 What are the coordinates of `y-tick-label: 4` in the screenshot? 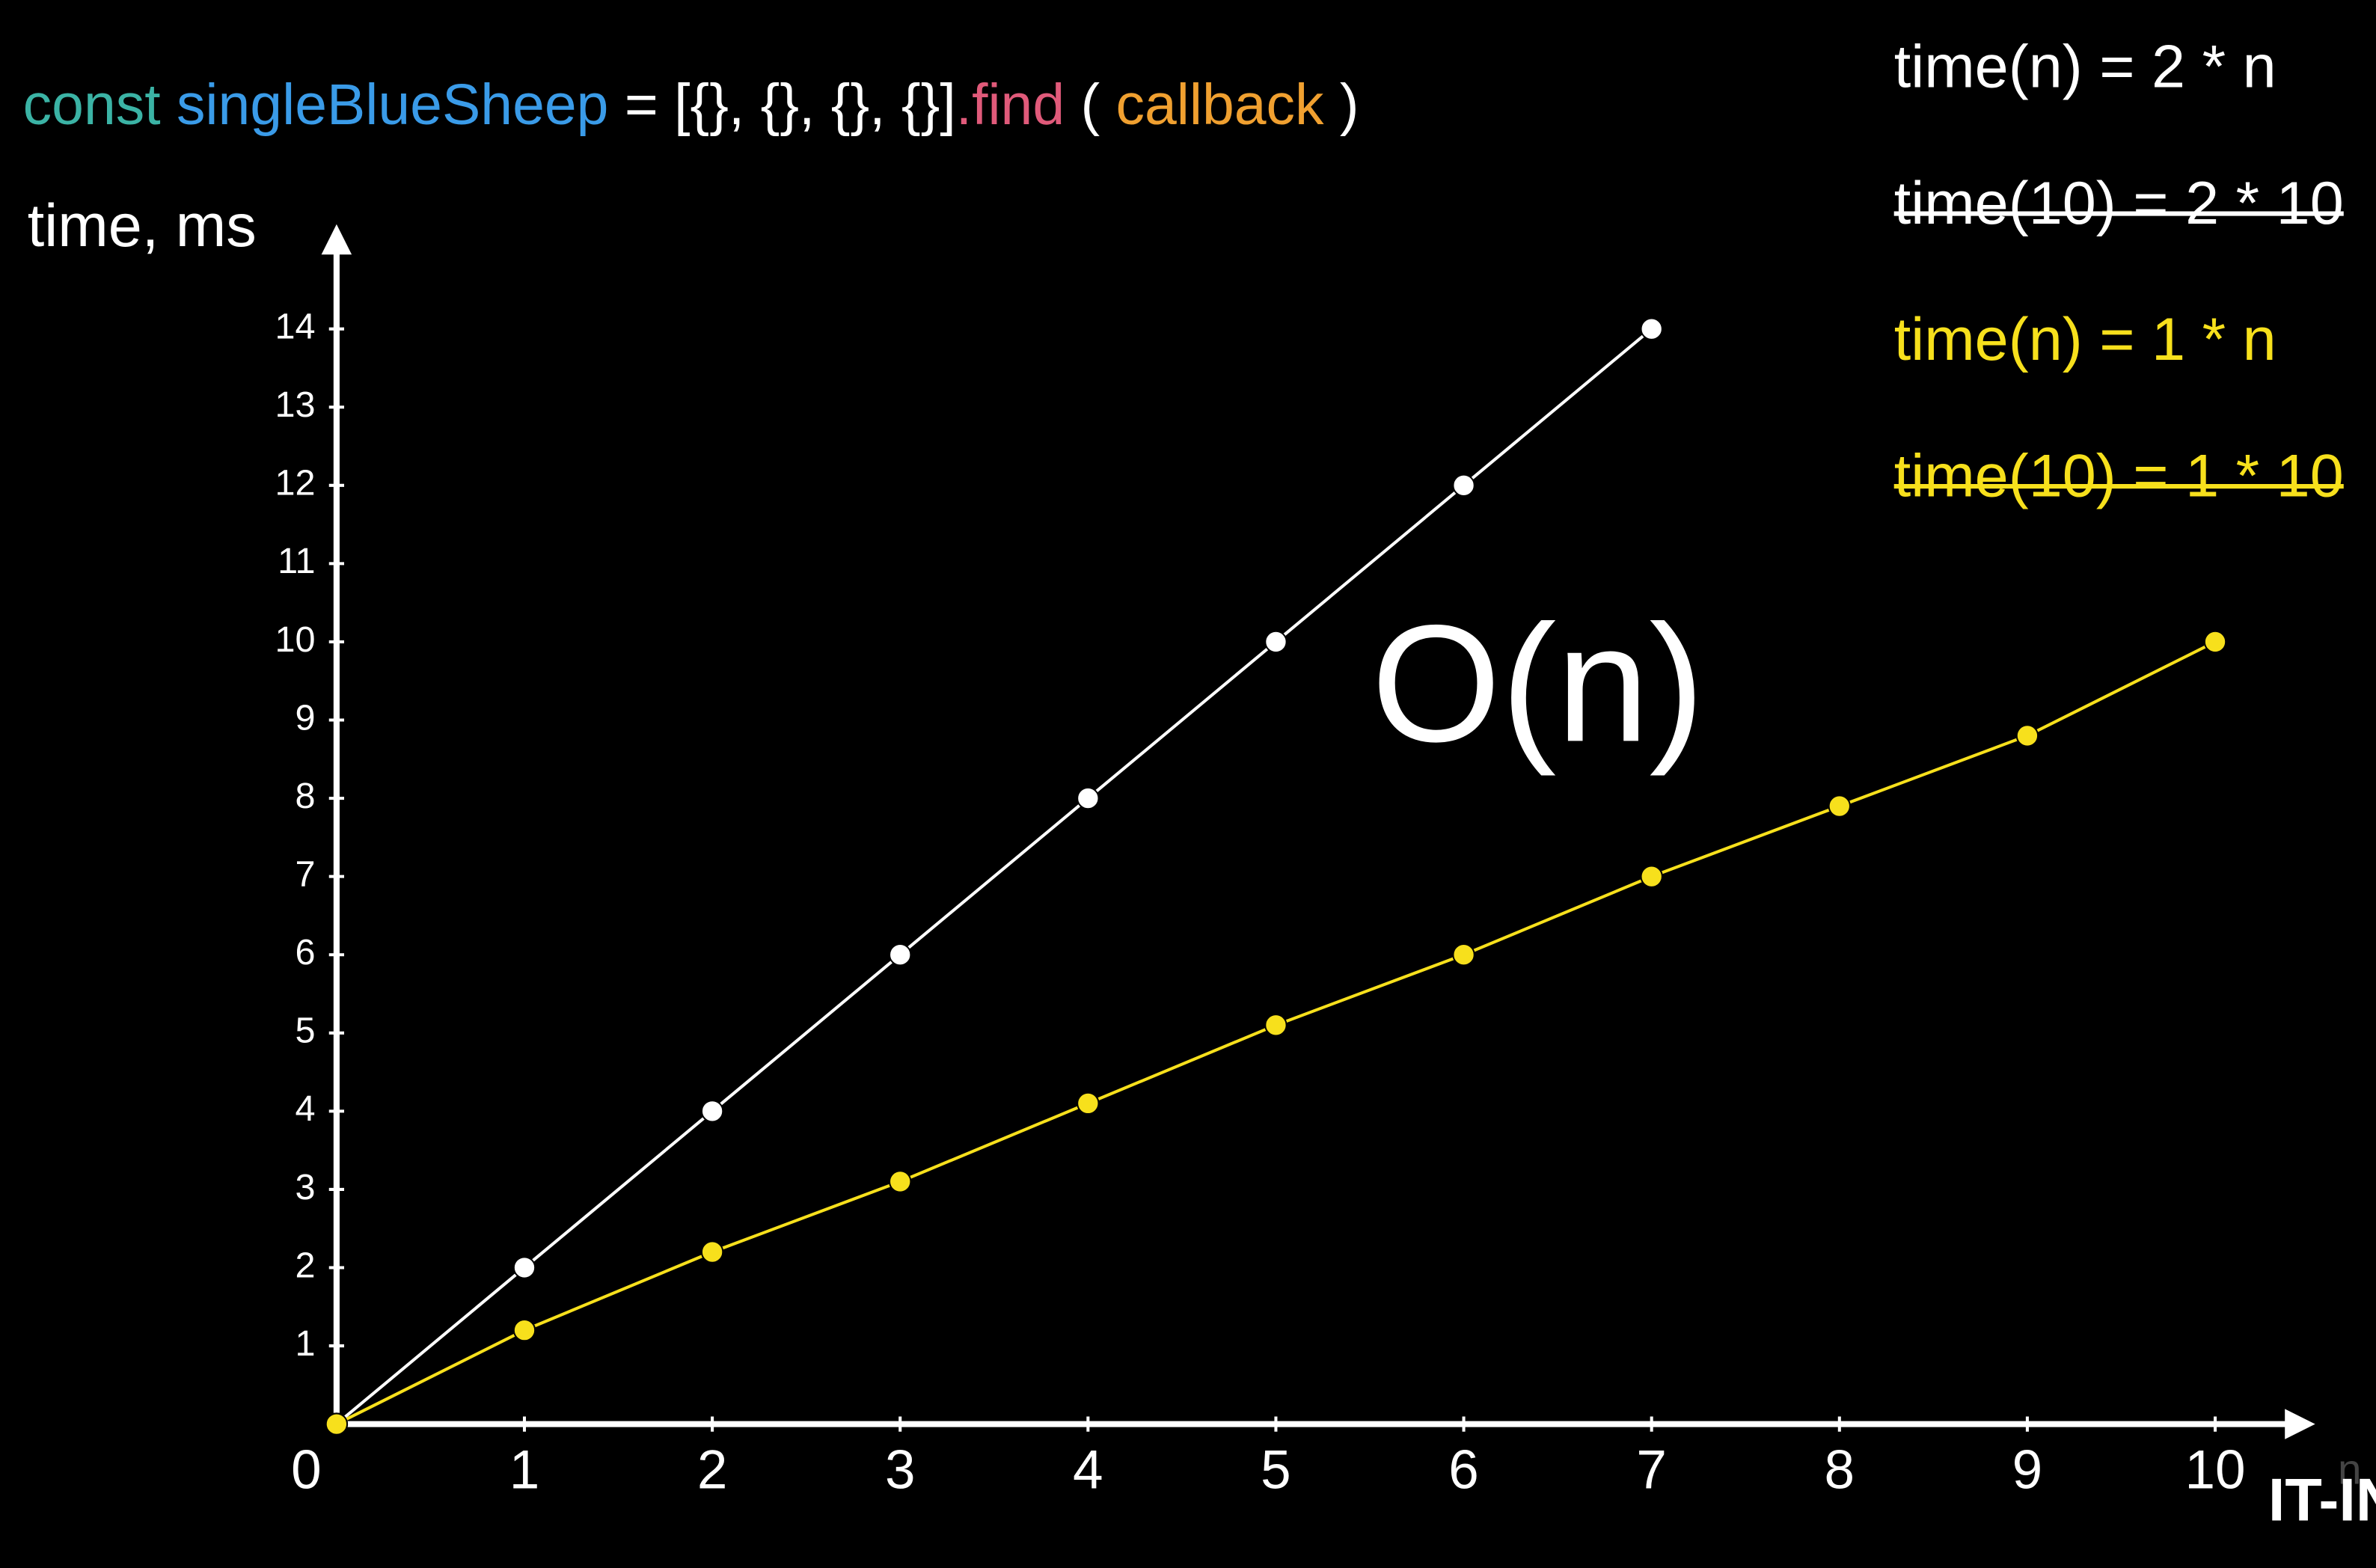 It's located at (305, 1108).